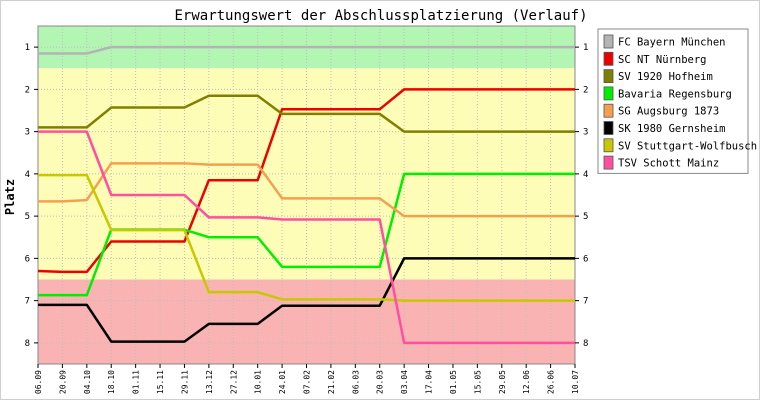 The image size is (760, 400). Describe the element at coordinates (27, 48) in the screenshot. I see `y-tick-label-left: 1` at that location.